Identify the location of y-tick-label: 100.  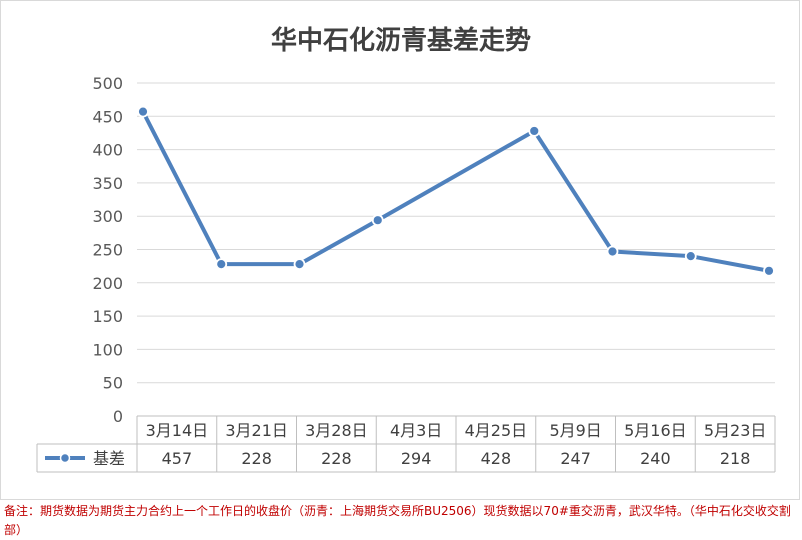
(107, 349).